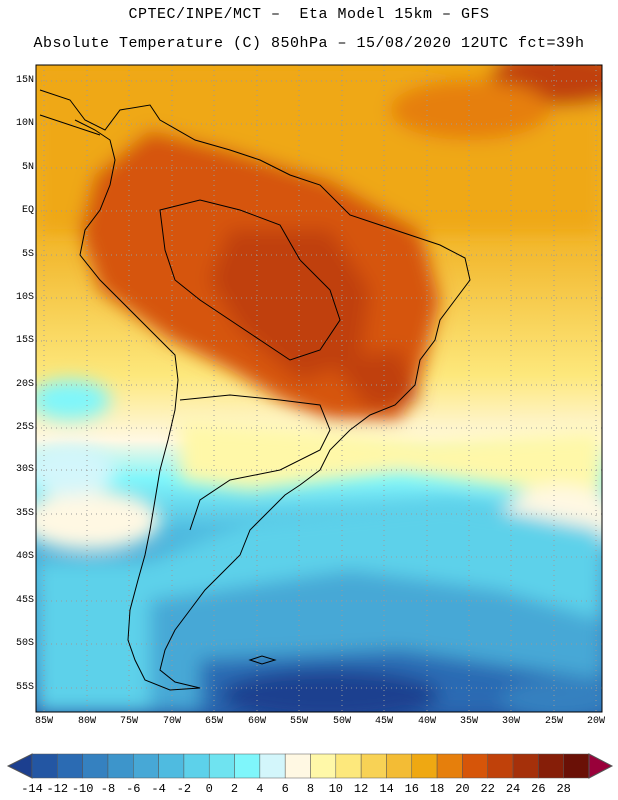  I want to click on lon-label: 20W, so click(595, 721).